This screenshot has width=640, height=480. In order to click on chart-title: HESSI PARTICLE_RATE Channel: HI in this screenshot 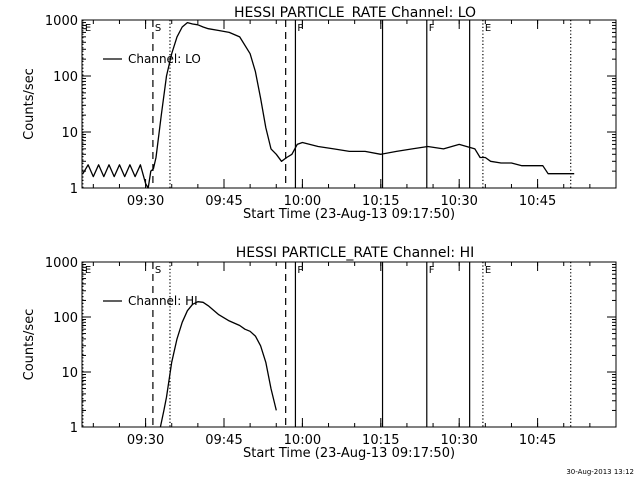, I will do `click(355, 253)`.